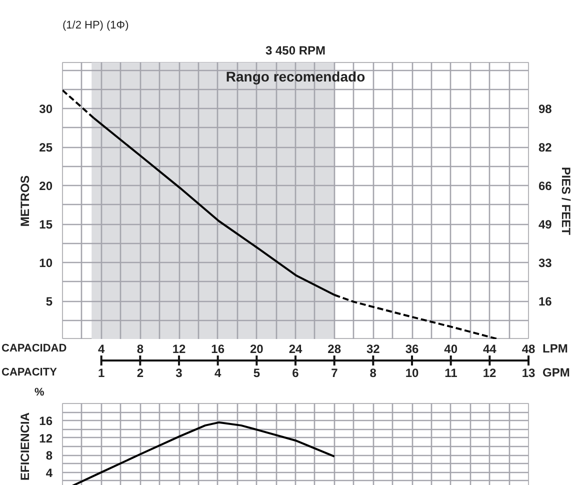 The image size is (573, 485). Describe the element at coordinates (555, 349) in the screenshot. I see `text: LPM` at that location.